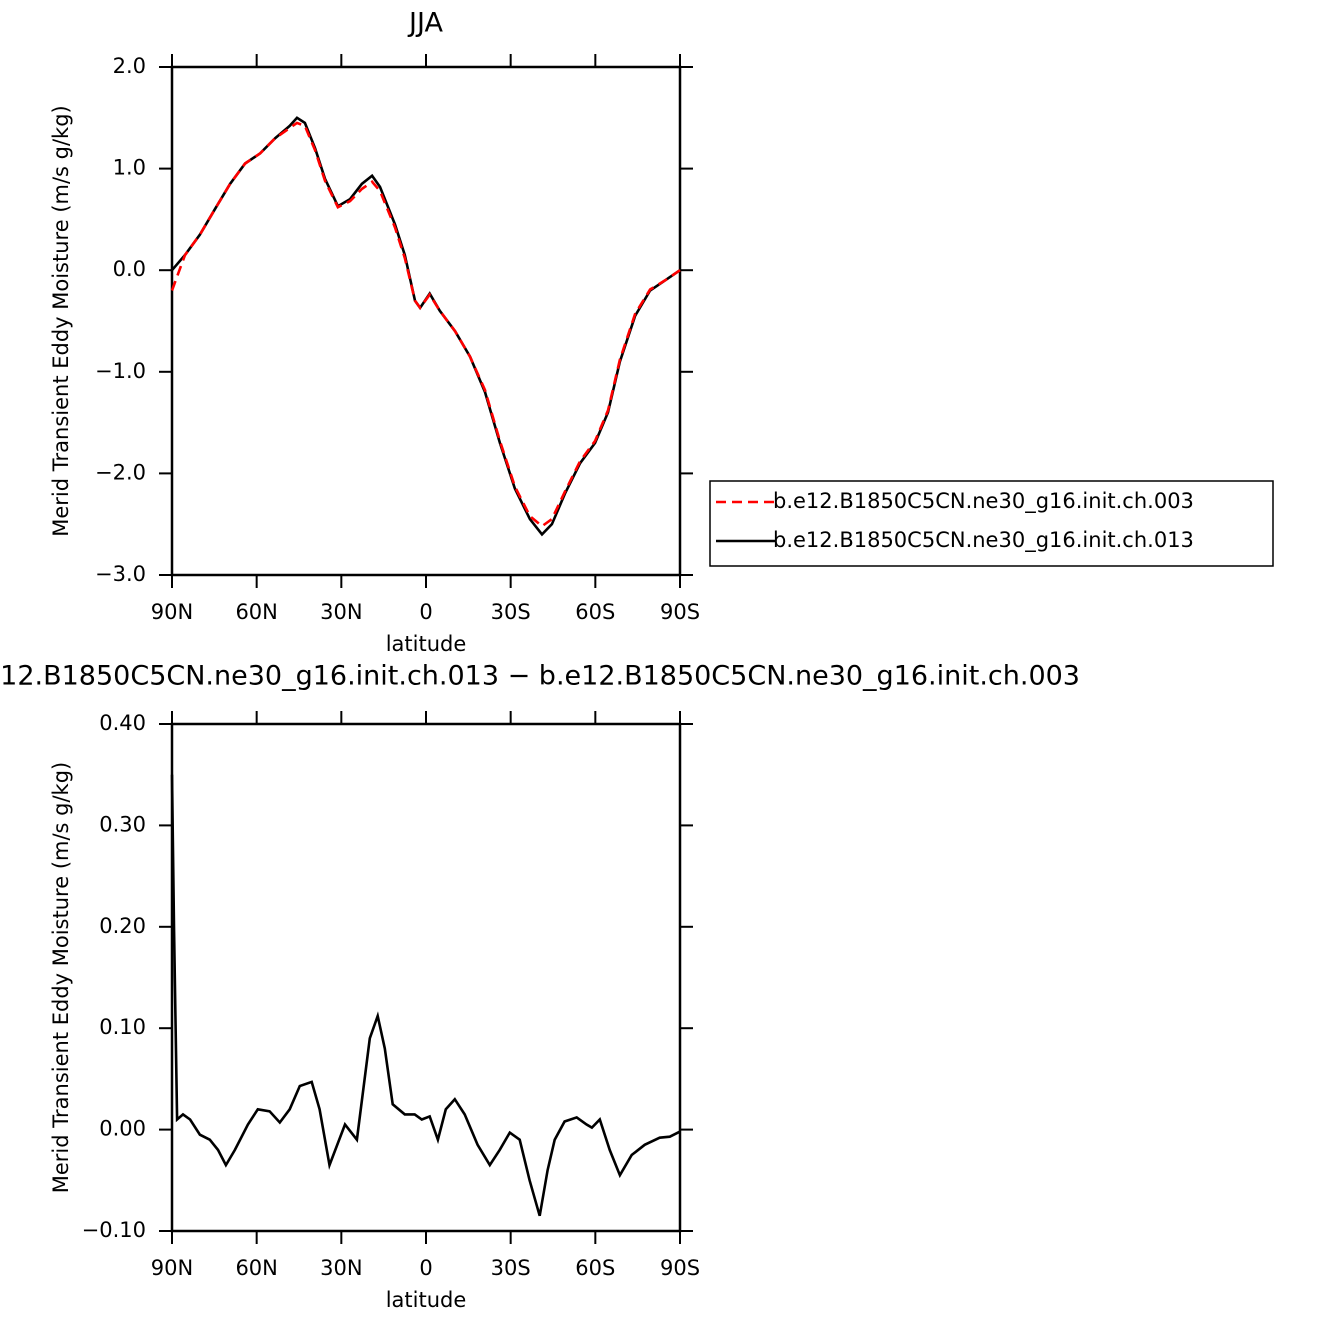 The width and height of the screenshot is (1322, 1325). Describe the element at coordinates (122, 1027) in the screenshot. I see `y-tick-label: 0.10` at that location.